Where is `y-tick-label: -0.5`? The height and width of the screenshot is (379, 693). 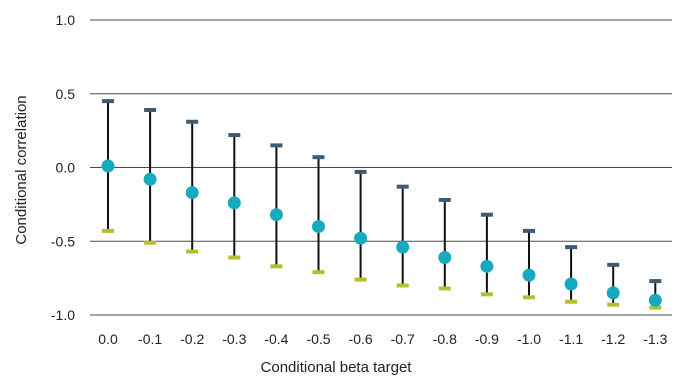 y-tick-label: -0.5 is located at coordinates (63, 241).